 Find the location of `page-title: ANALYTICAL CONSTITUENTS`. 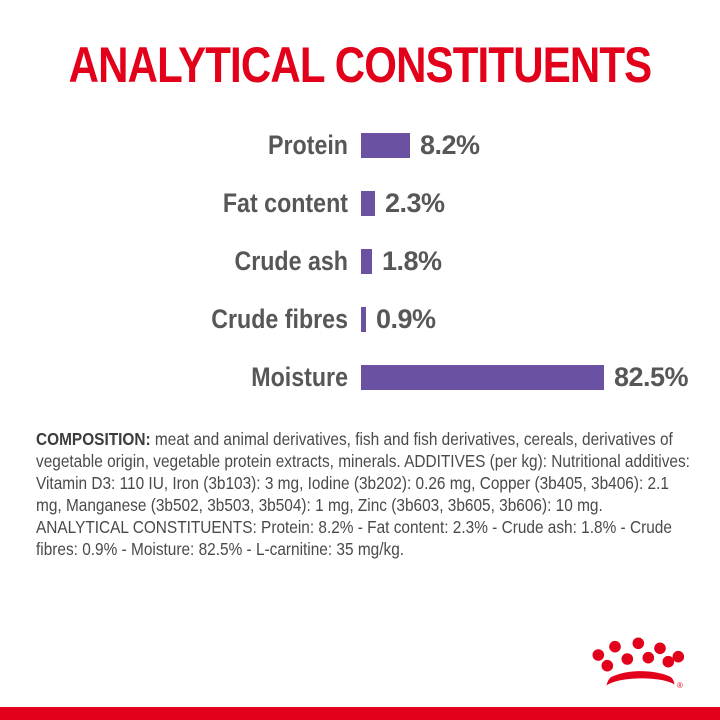

page-title: ANALYTICAL CONSTITUENTS is located at coordinates (360, 65).